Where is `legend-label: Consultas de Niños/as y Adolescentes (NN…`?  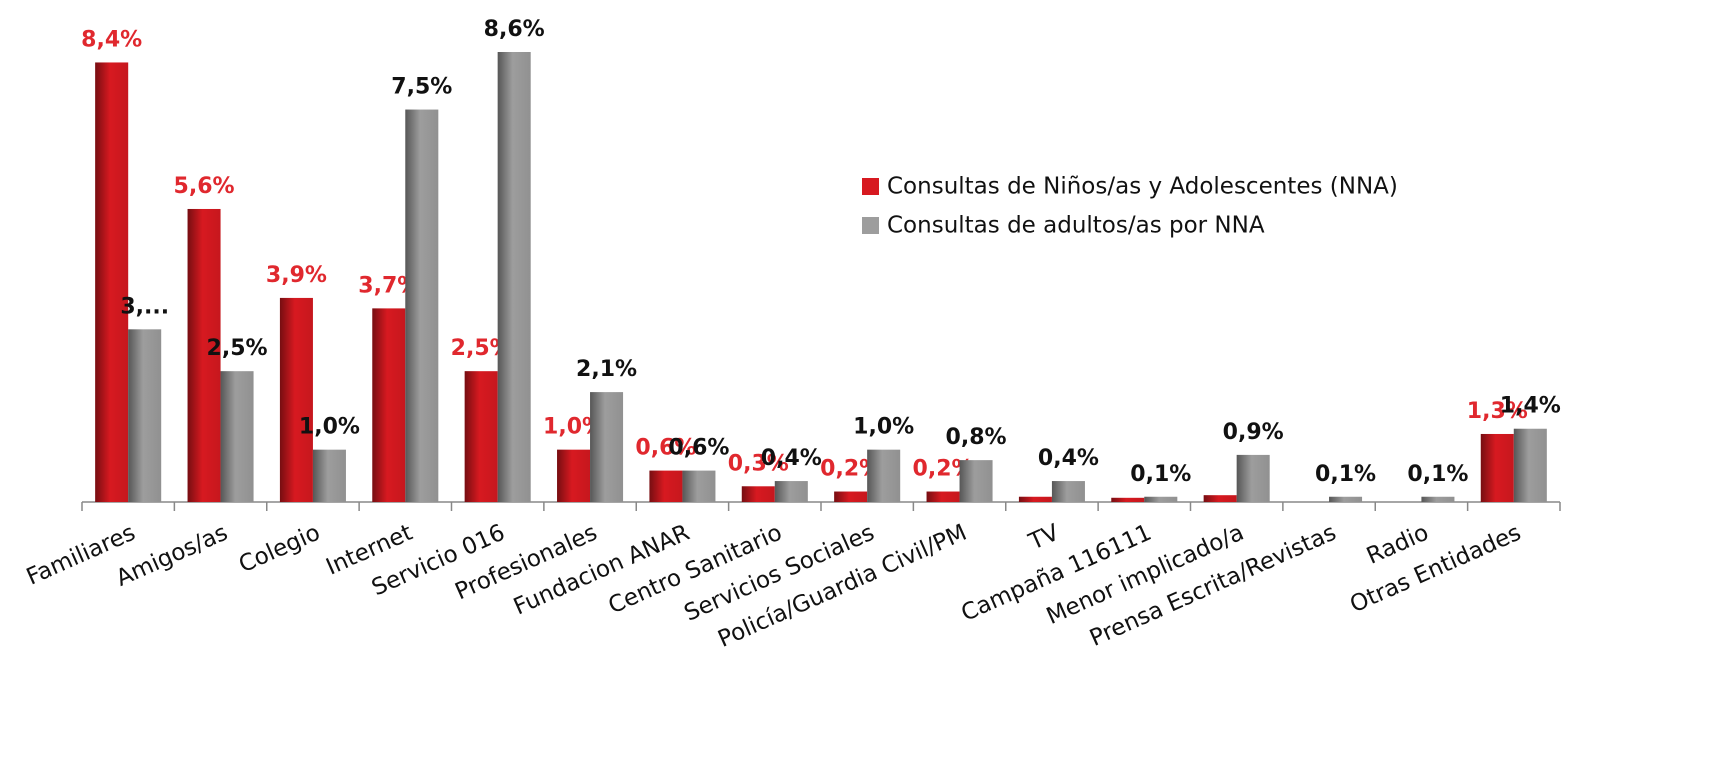 legend-label: Consultas de Niños/as y Adolescentes (NN… is located at coordinates (1142, 187).